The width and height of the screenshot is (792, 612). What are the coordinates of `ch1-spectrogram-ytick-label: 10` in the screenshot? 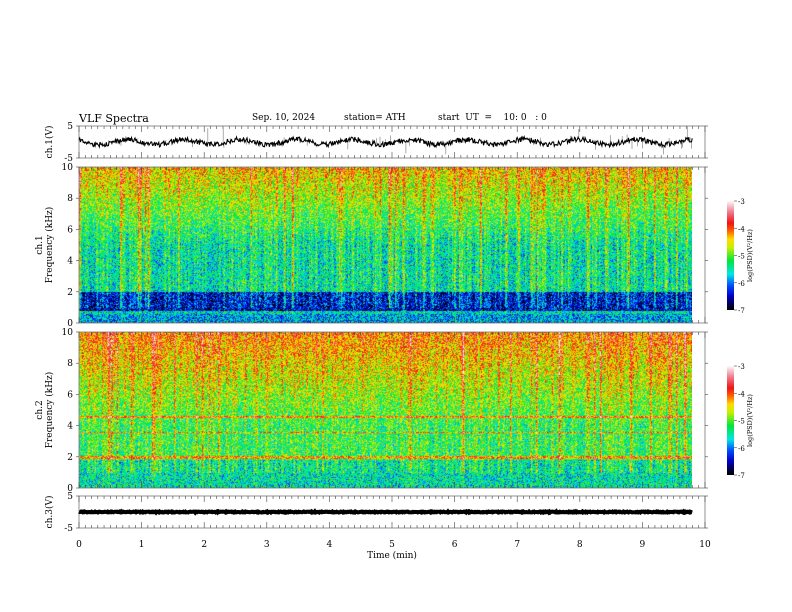 It's located at (68, 168).